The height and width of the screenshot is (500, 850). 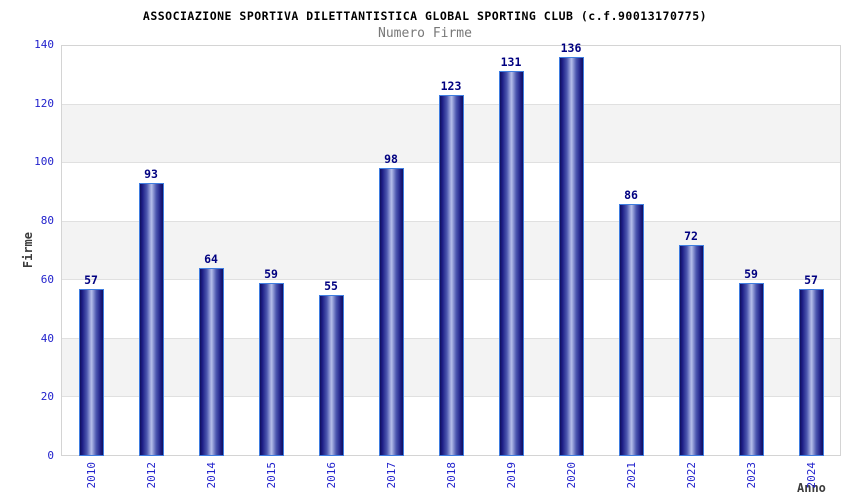 I want to click on x-tick-label: 2016, so click(x=331, y=481).